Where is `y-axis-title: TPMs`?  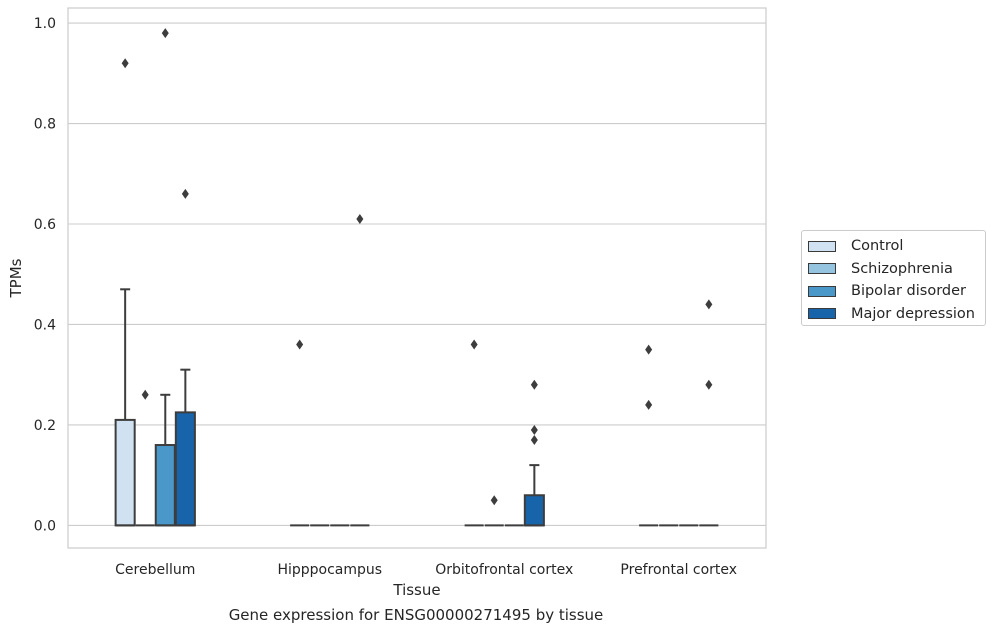 y-axis-title: TPMs is located at coordinates (16, 278).